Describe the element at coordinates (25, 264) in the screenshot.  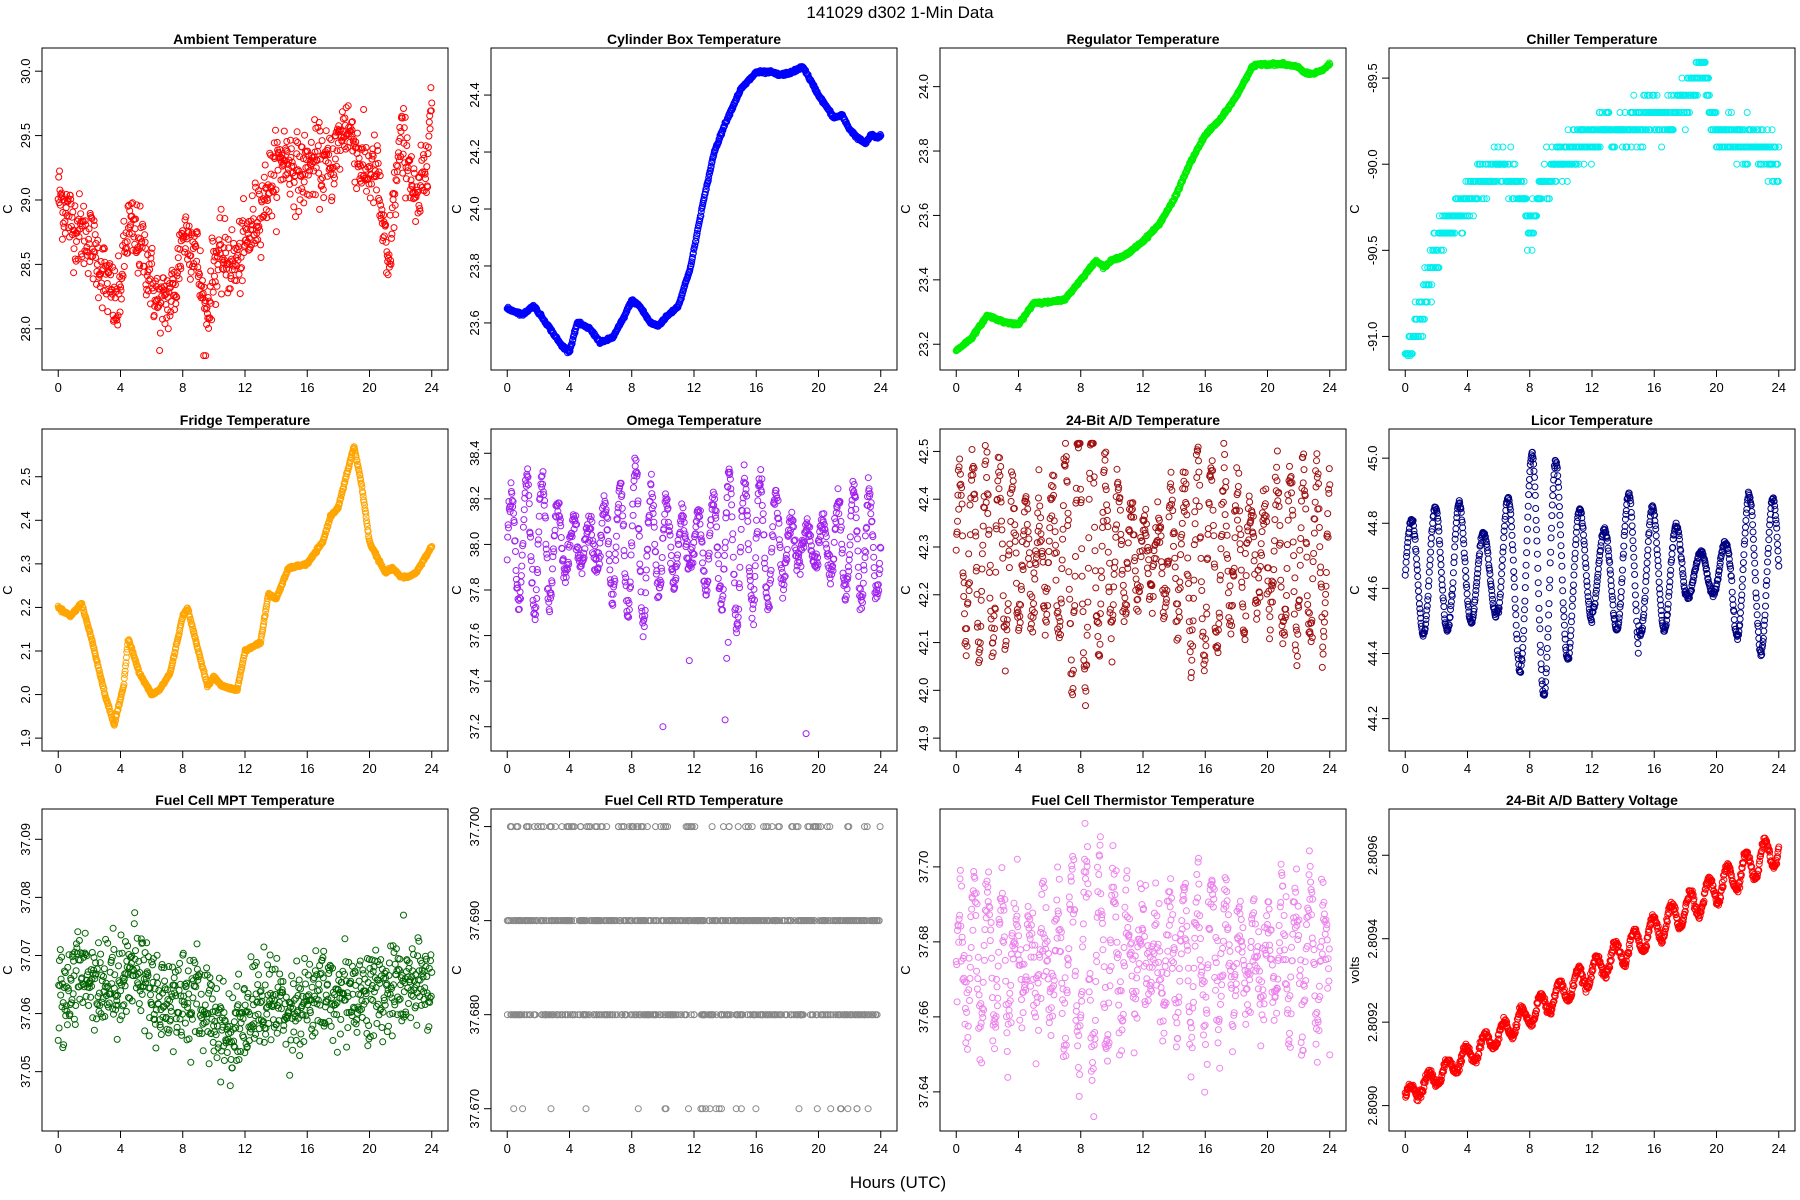
I see `y-tick-label: 28.5` at that location.